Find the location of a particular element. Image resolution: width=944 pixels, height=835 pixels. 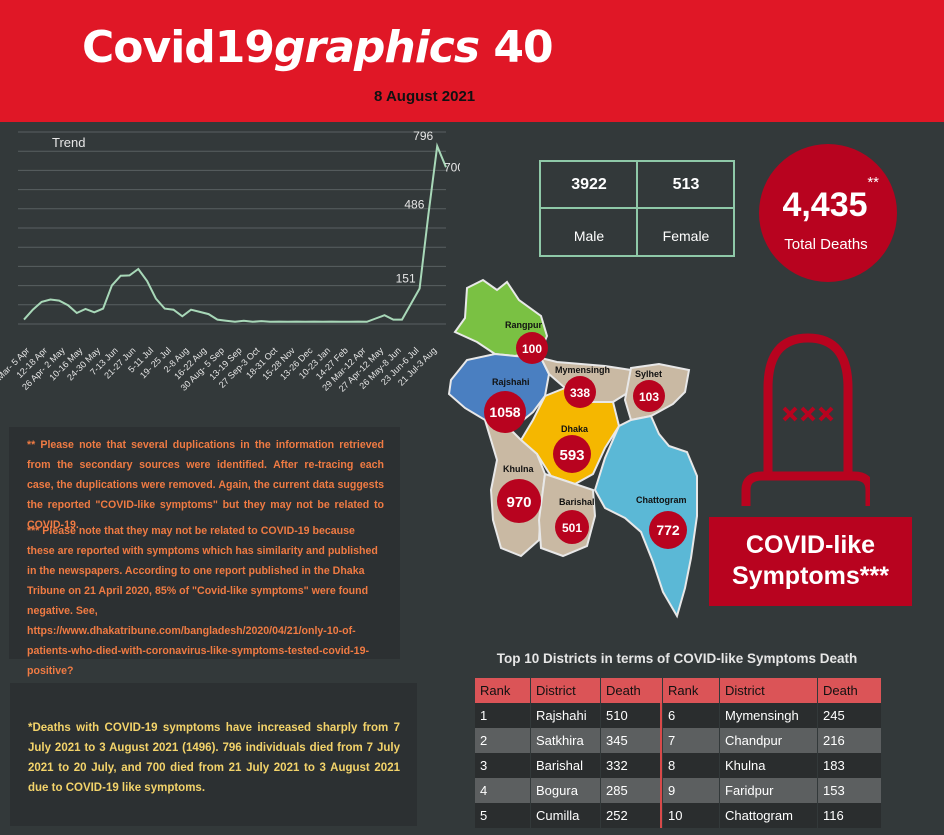

total-deaths-badge: 4,435 ** Total Deaths is located at coordinates (828, 213).